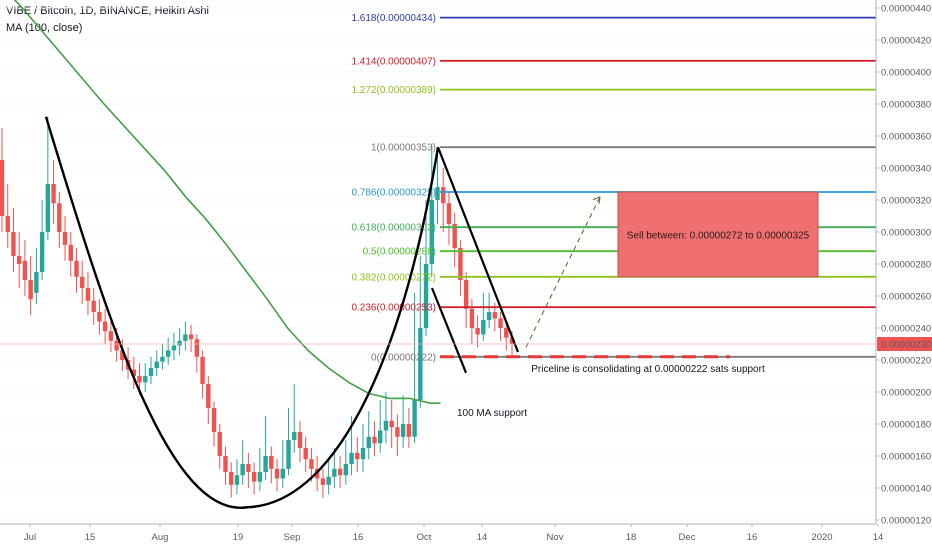  What do you see at coordinates (906, 297) in the screenshot?
I see `y-tick-label: 0.00000260` at bounding box center [906, 297].